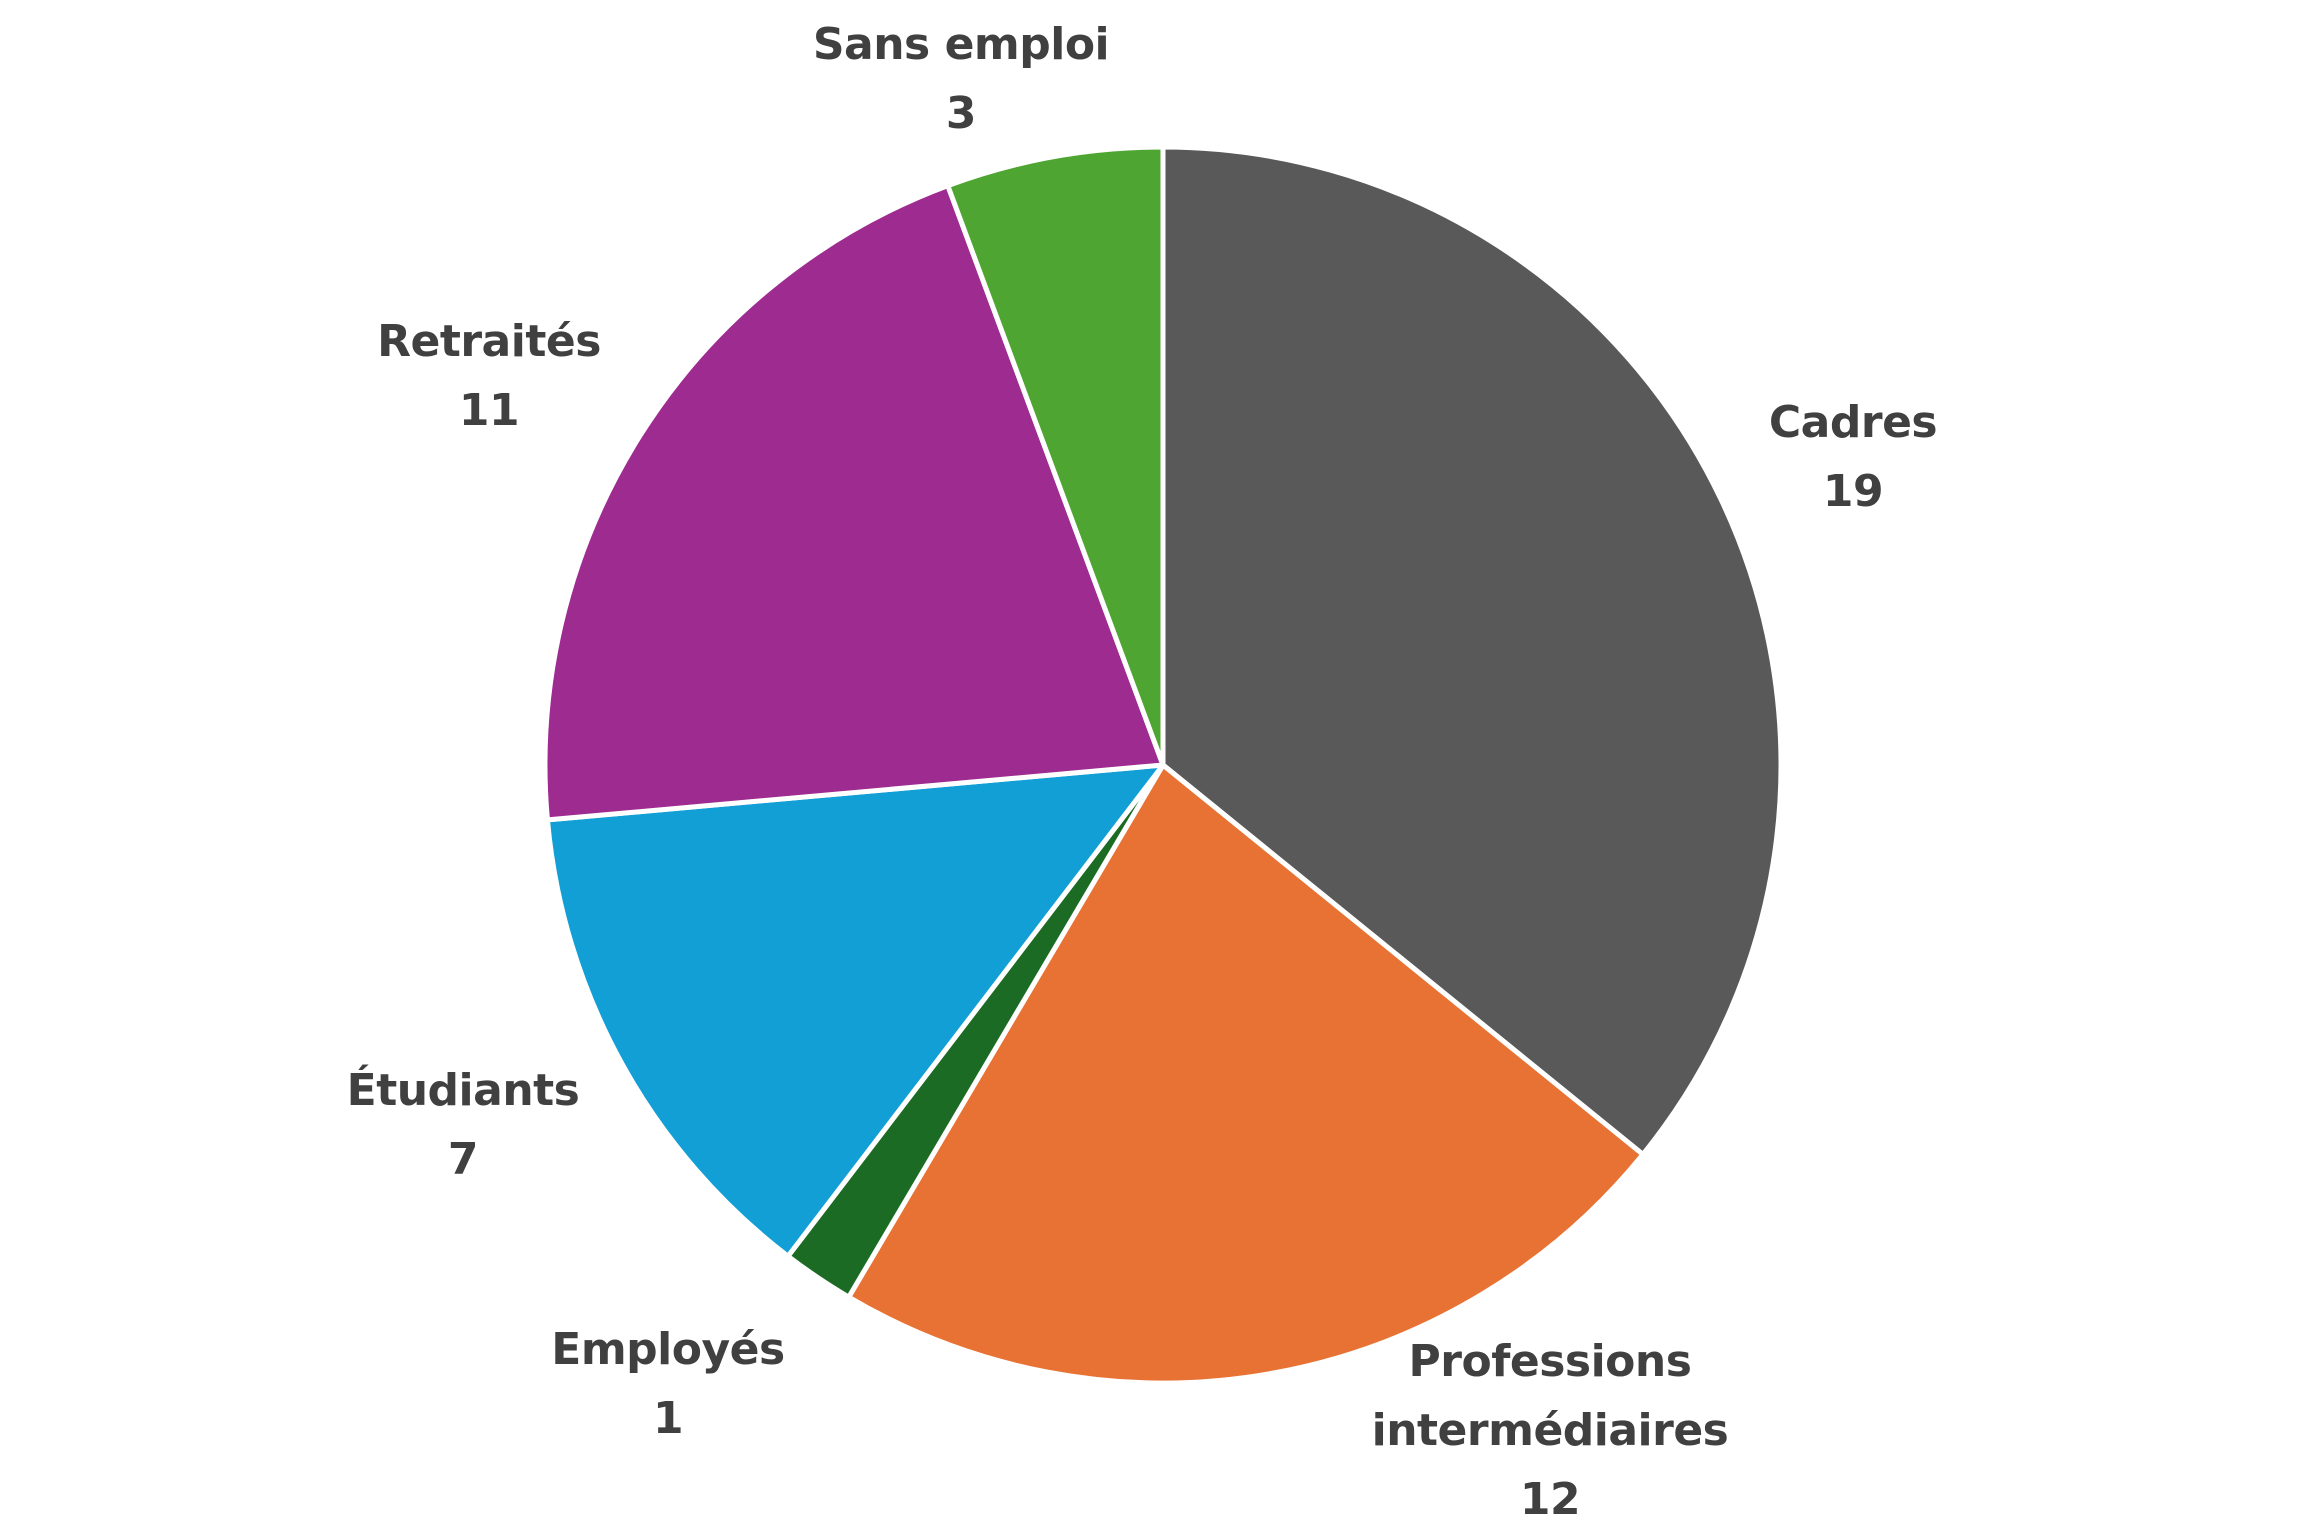  Describe the element at coordinates (463, 1159) in the screenshot. I see `slice-value-label: 7` at that location.